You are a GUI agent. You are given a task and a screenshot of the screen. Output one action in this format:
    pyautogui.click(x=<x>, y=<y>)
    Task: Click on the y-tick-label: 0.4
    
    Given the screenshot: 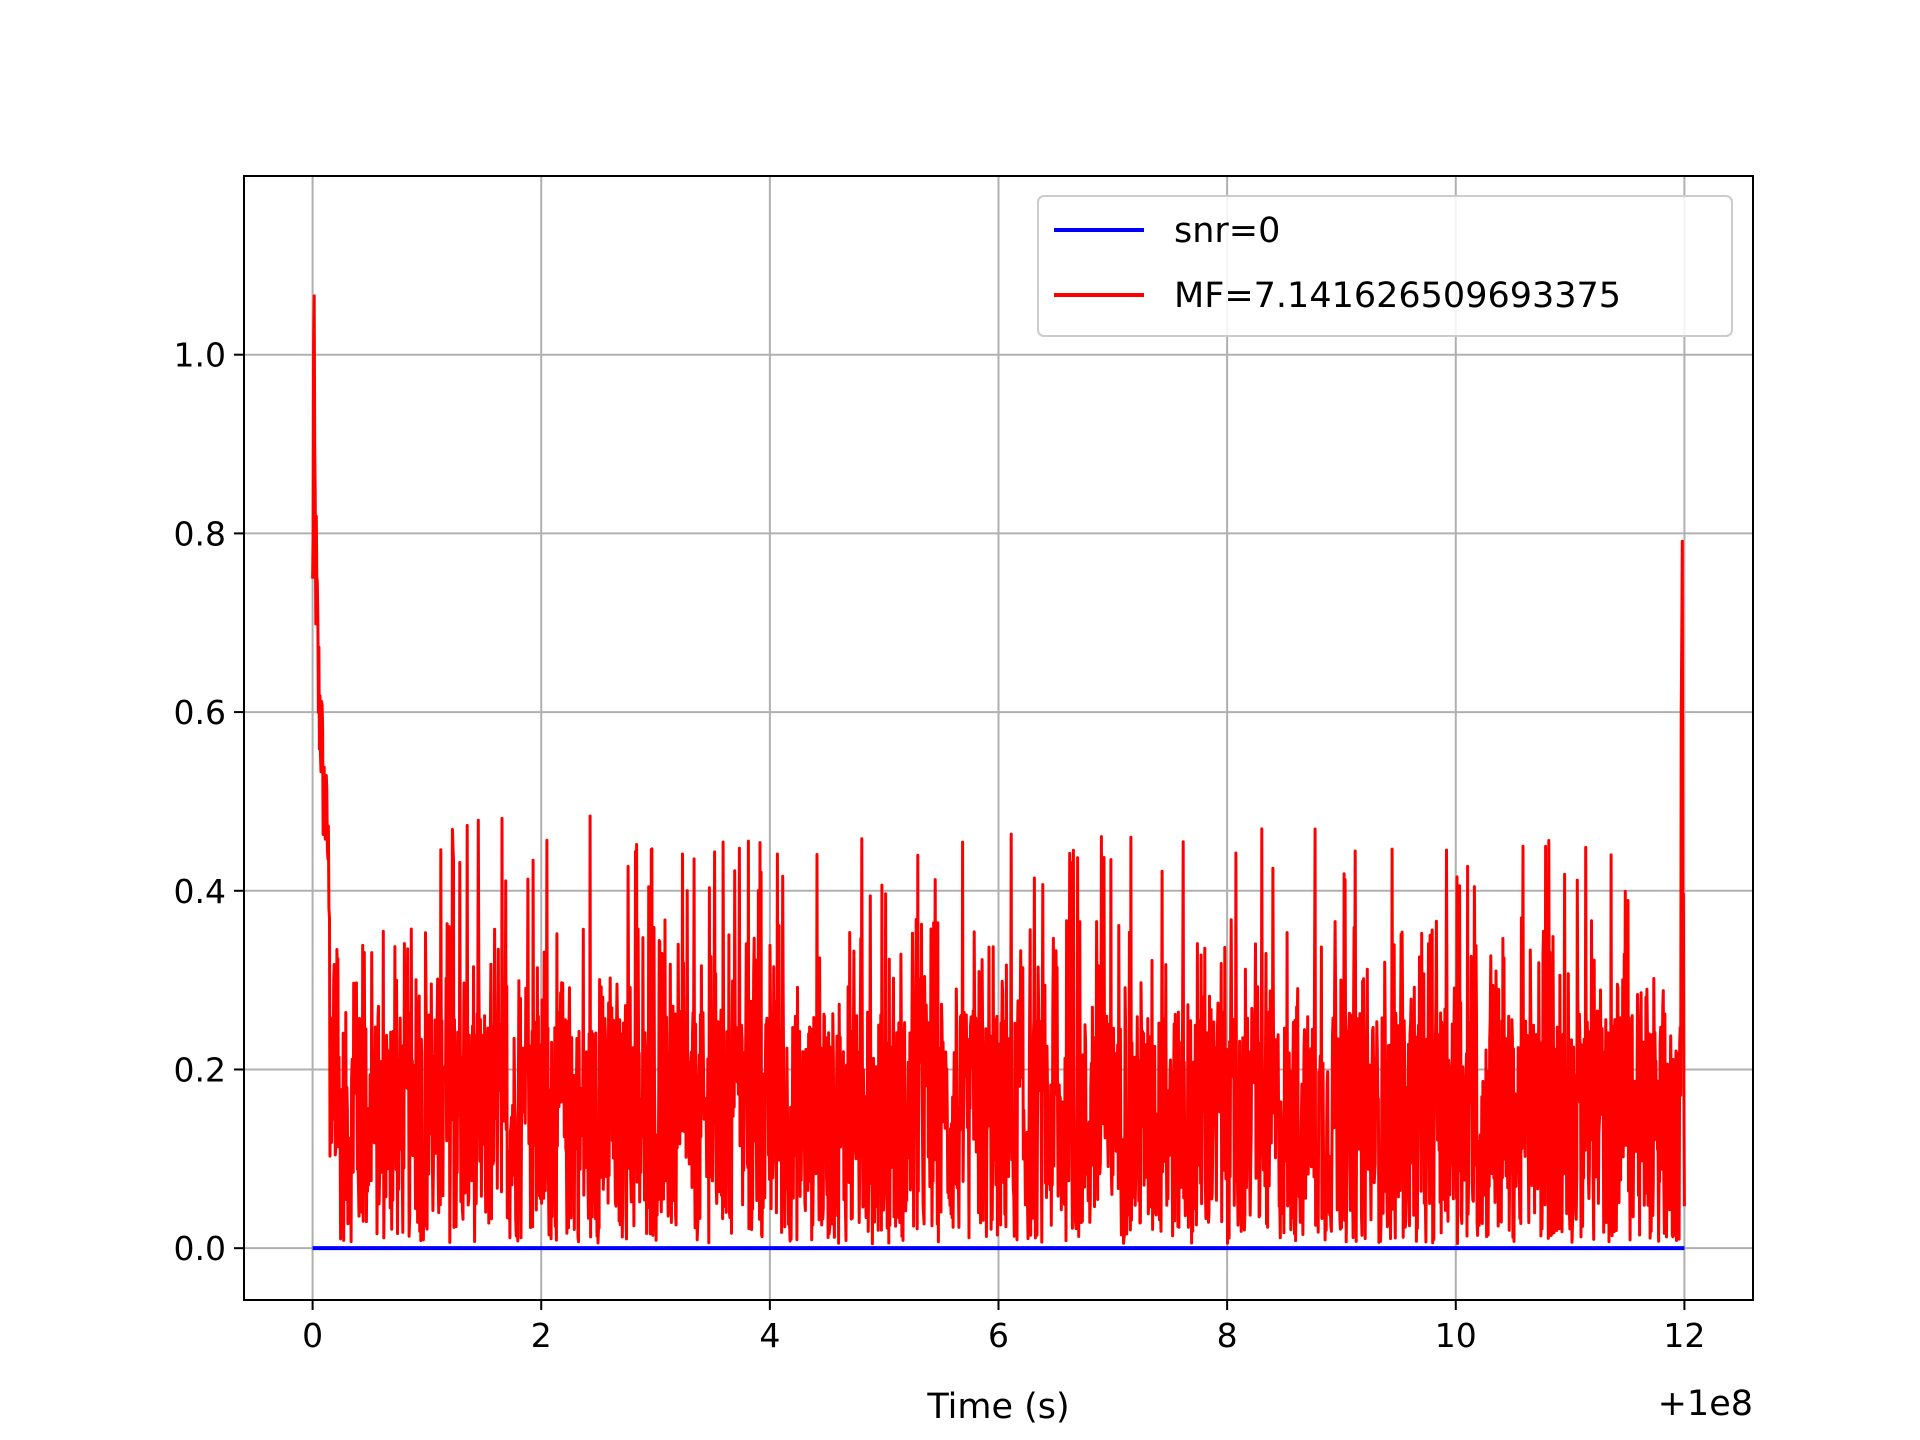 What is the action you would take?
    pyautogui.click(x=200, y=891)
    